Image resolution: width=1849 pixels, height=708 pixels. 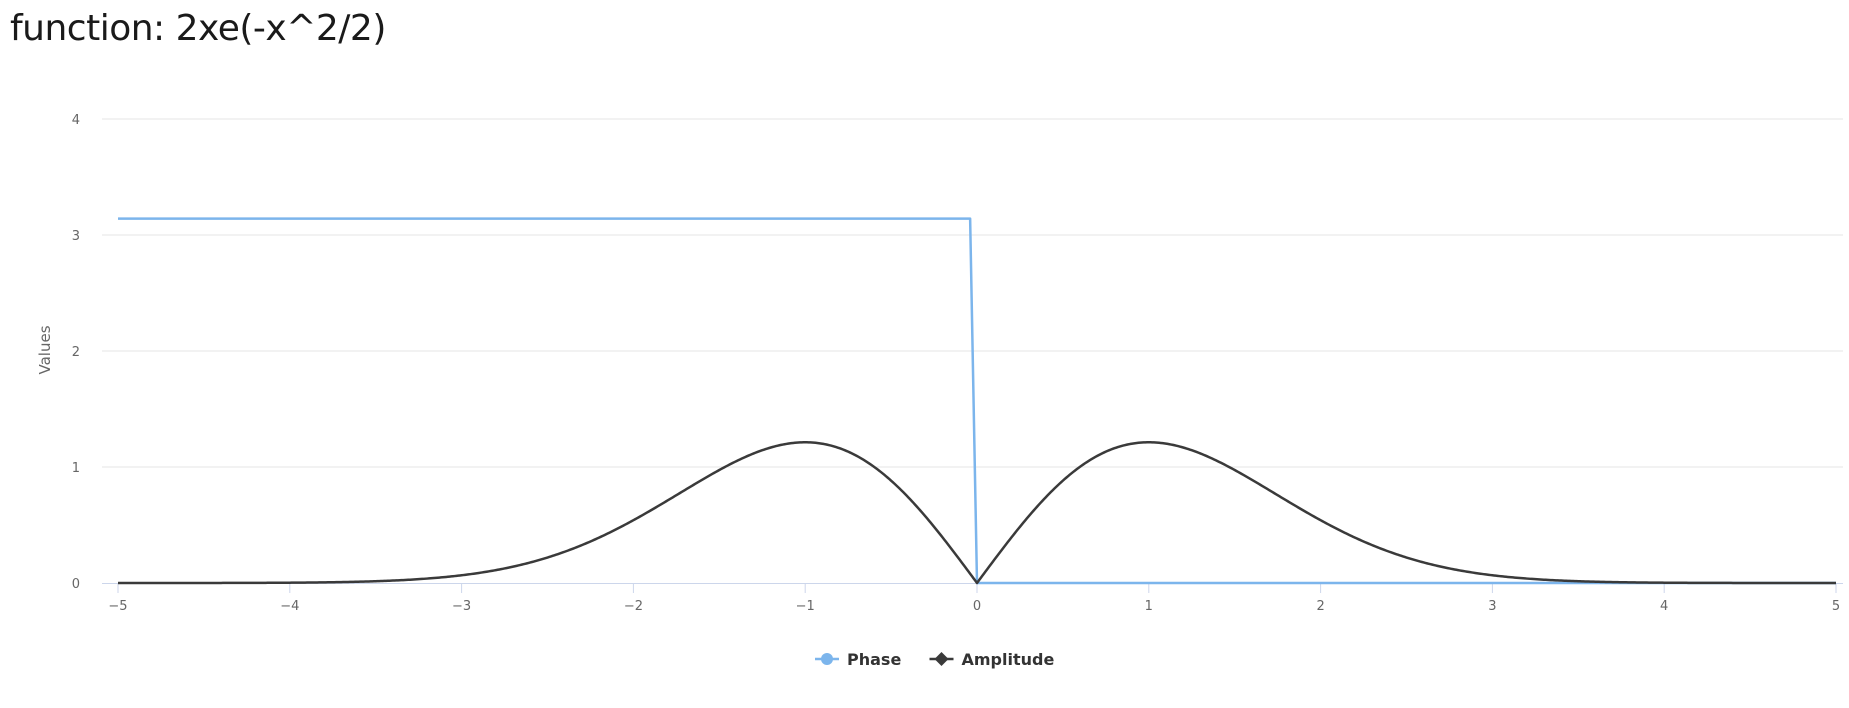 What do you see at coordinates (972, 598) in the screenshot?
I see `x-axis: −5 −4 −3 −2 −1 0 1 2 3 4 5` at bounding box center [972, 598].